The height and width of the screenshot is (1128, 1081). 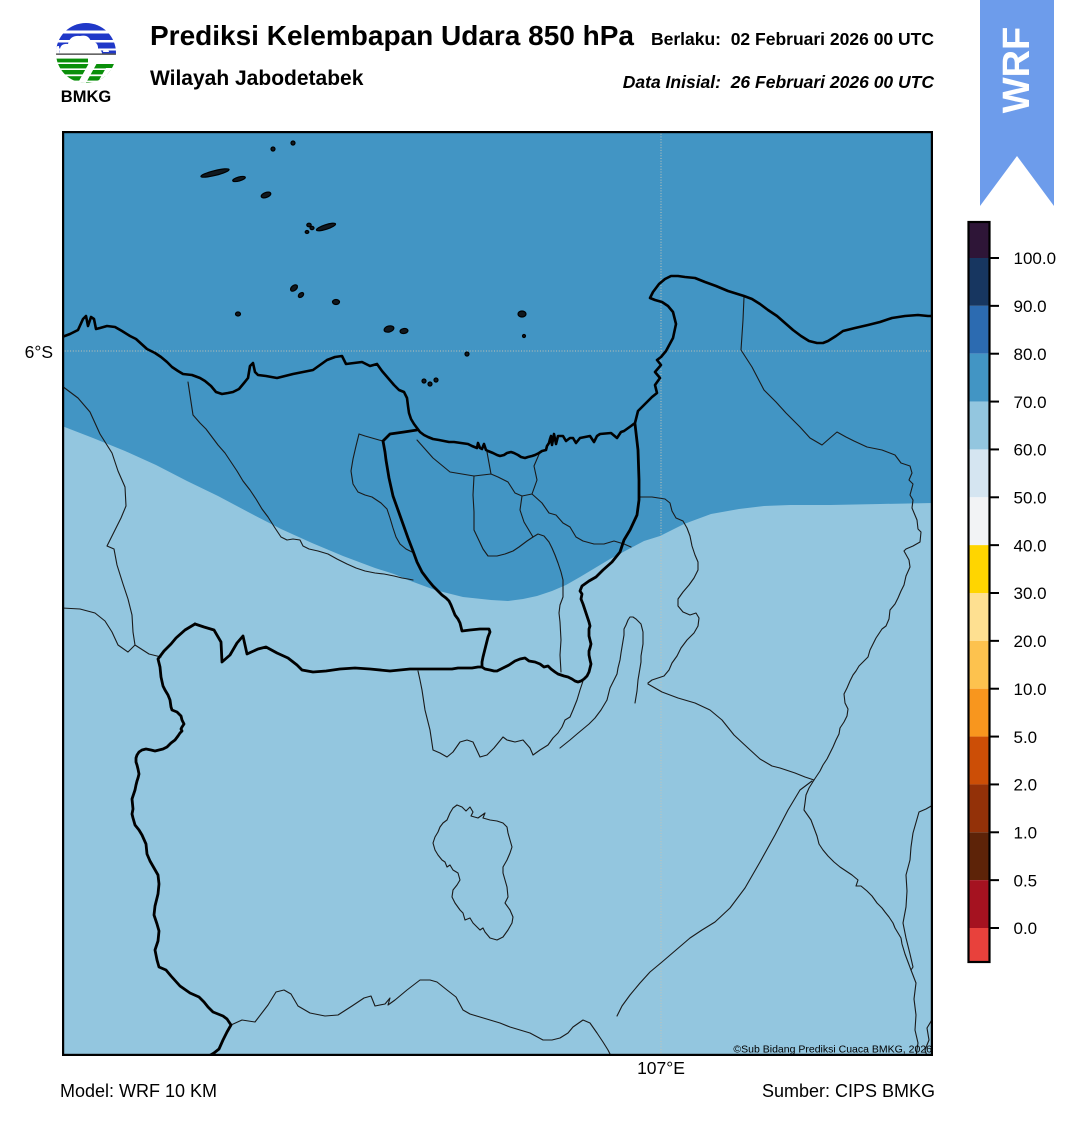 What do you see at coordinates (1030, 545) in the screenshot?
I see `svg-text: 40.0` at bounding box center [1030, 545].